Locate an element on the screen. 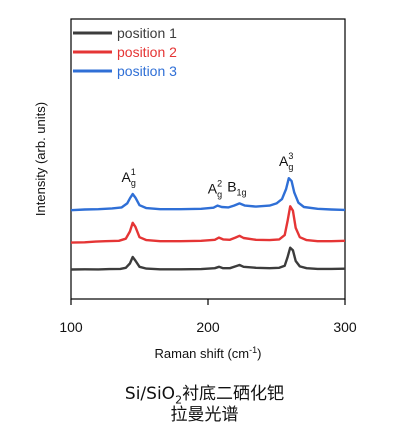 The image size is (409, 444). peak-label-3: B1g is located at coordinates (236, 187).